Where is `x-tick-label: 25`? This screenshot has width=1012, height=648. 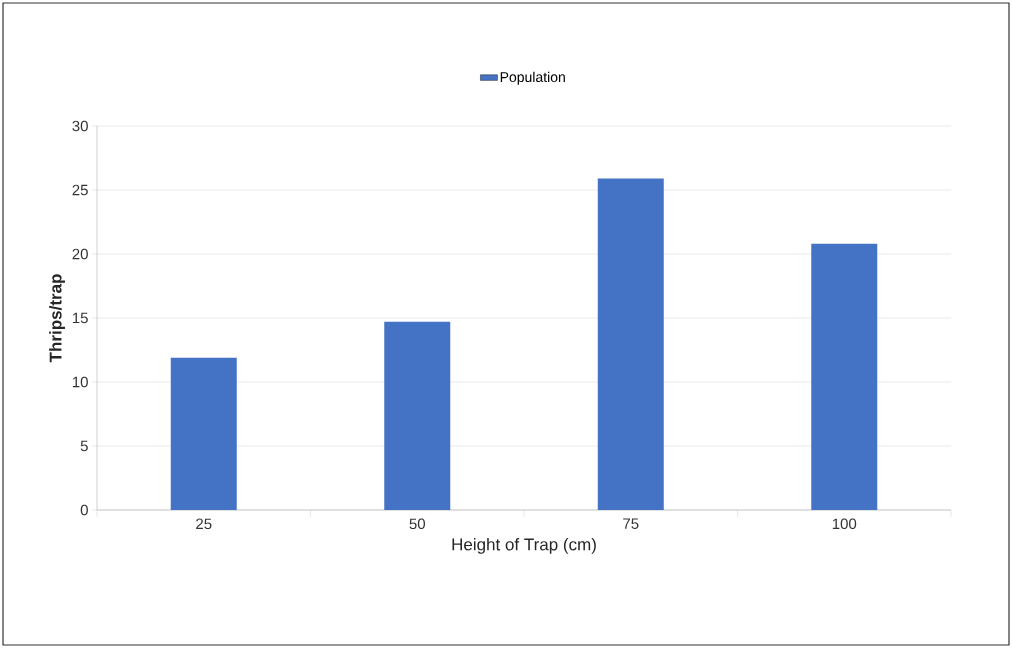
x-tick-label: 25 is located at coordinates (204, 524).